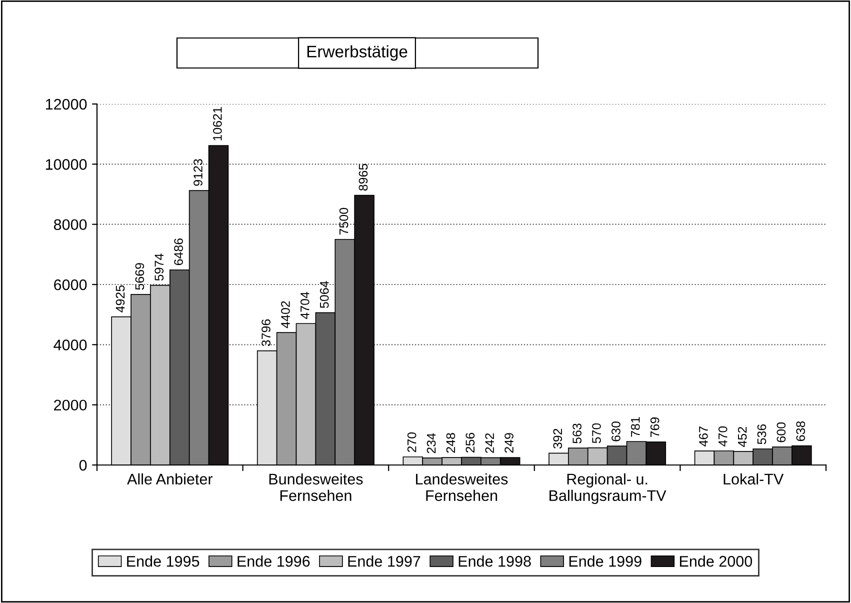  I want to click on y-tick-label: 4000, so click(70, 345).